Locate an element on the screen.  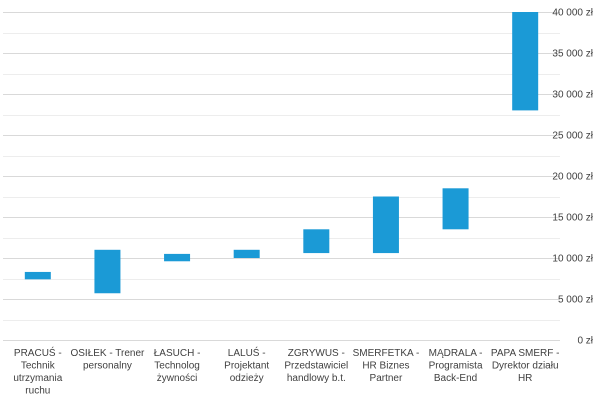
x-category-label: MĄDRALA -Programista Back-End is located at coordinates (456, 366).